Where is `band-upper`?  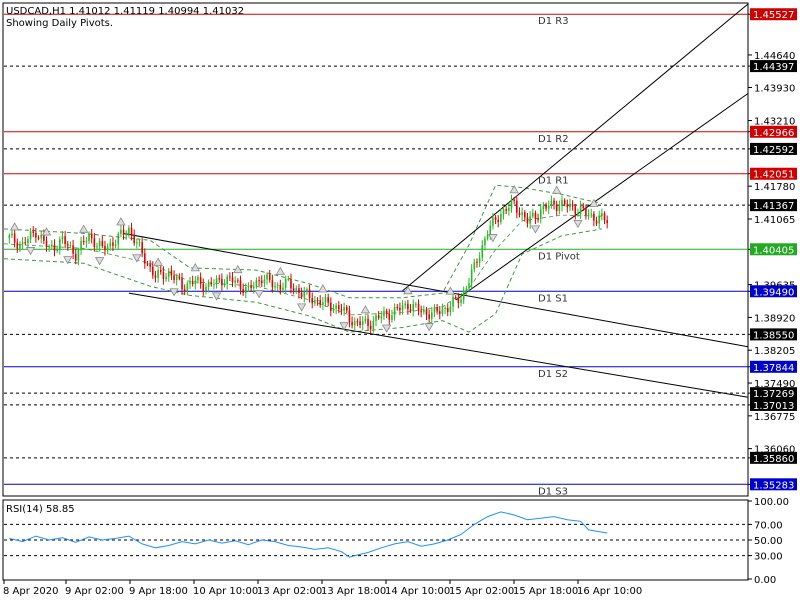 band-upper is located at coordinates (303, 241).